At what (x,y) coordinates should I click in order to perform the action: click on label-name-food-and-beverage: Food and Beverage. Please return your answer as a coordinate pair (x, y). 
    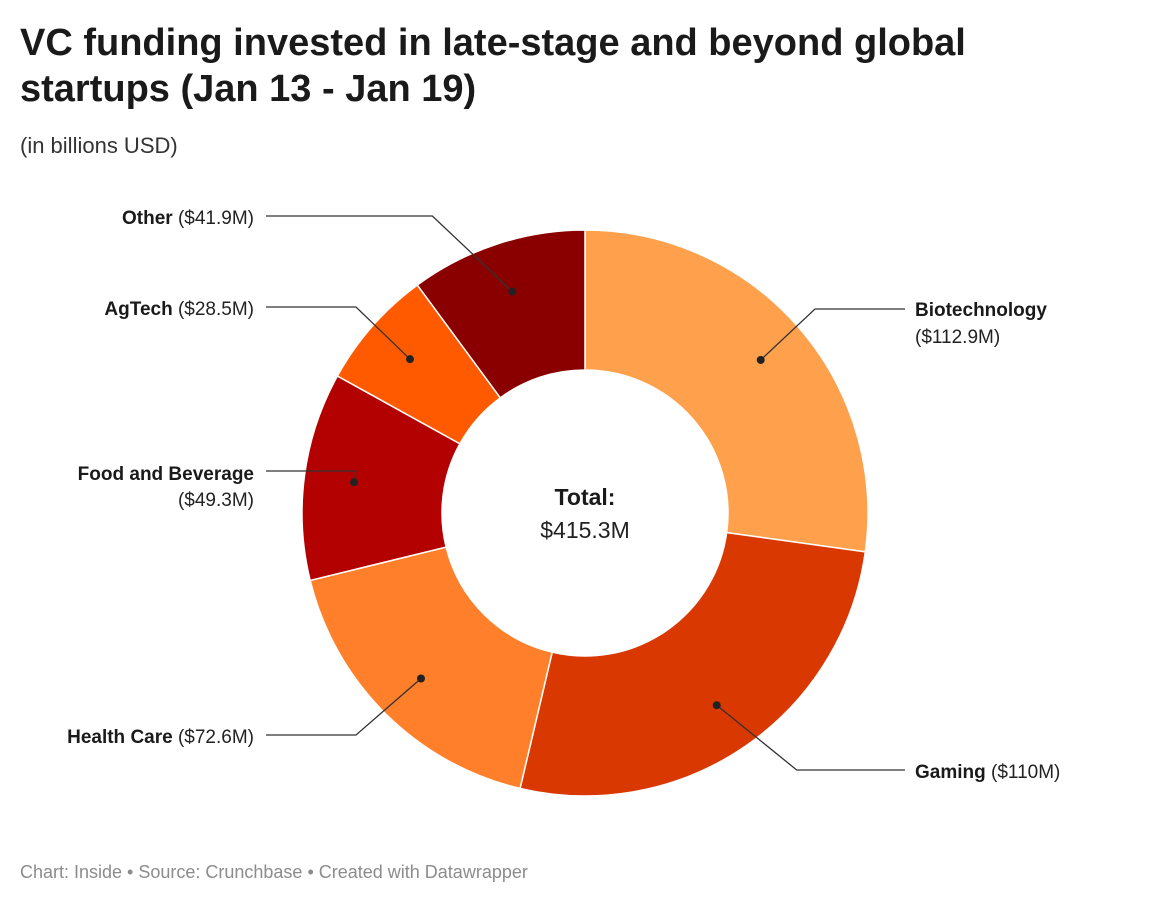
    Looking at the image, I should click on (166, 474).